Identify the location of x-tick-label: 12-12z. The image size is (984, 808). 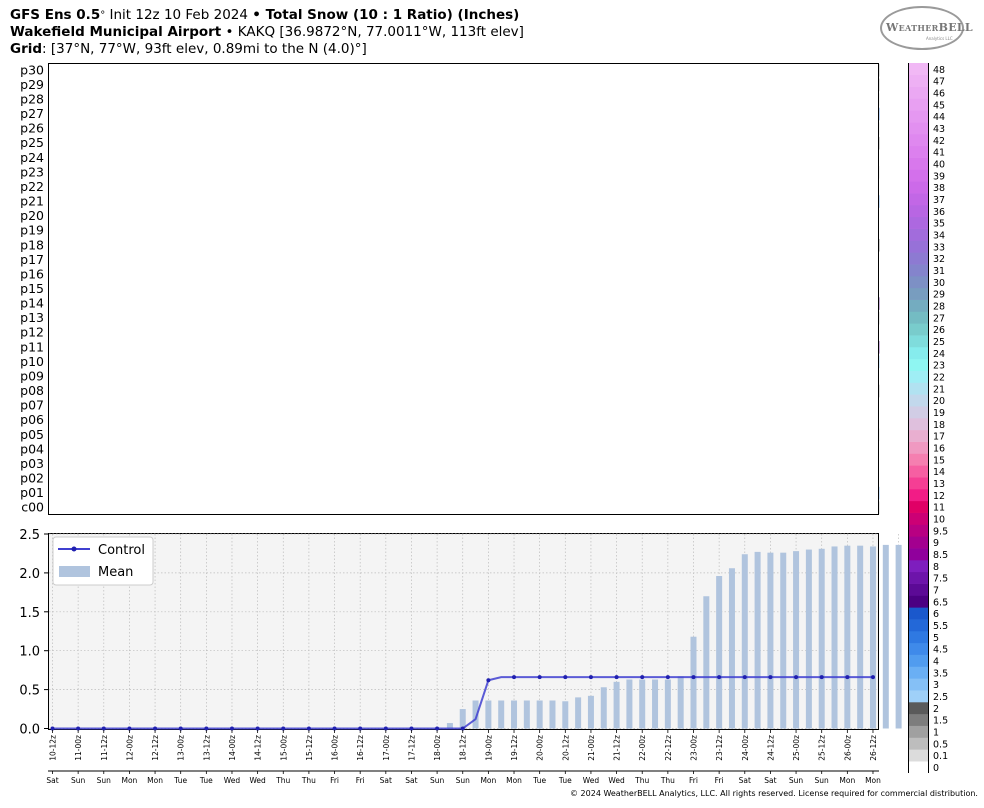
(155, 748).